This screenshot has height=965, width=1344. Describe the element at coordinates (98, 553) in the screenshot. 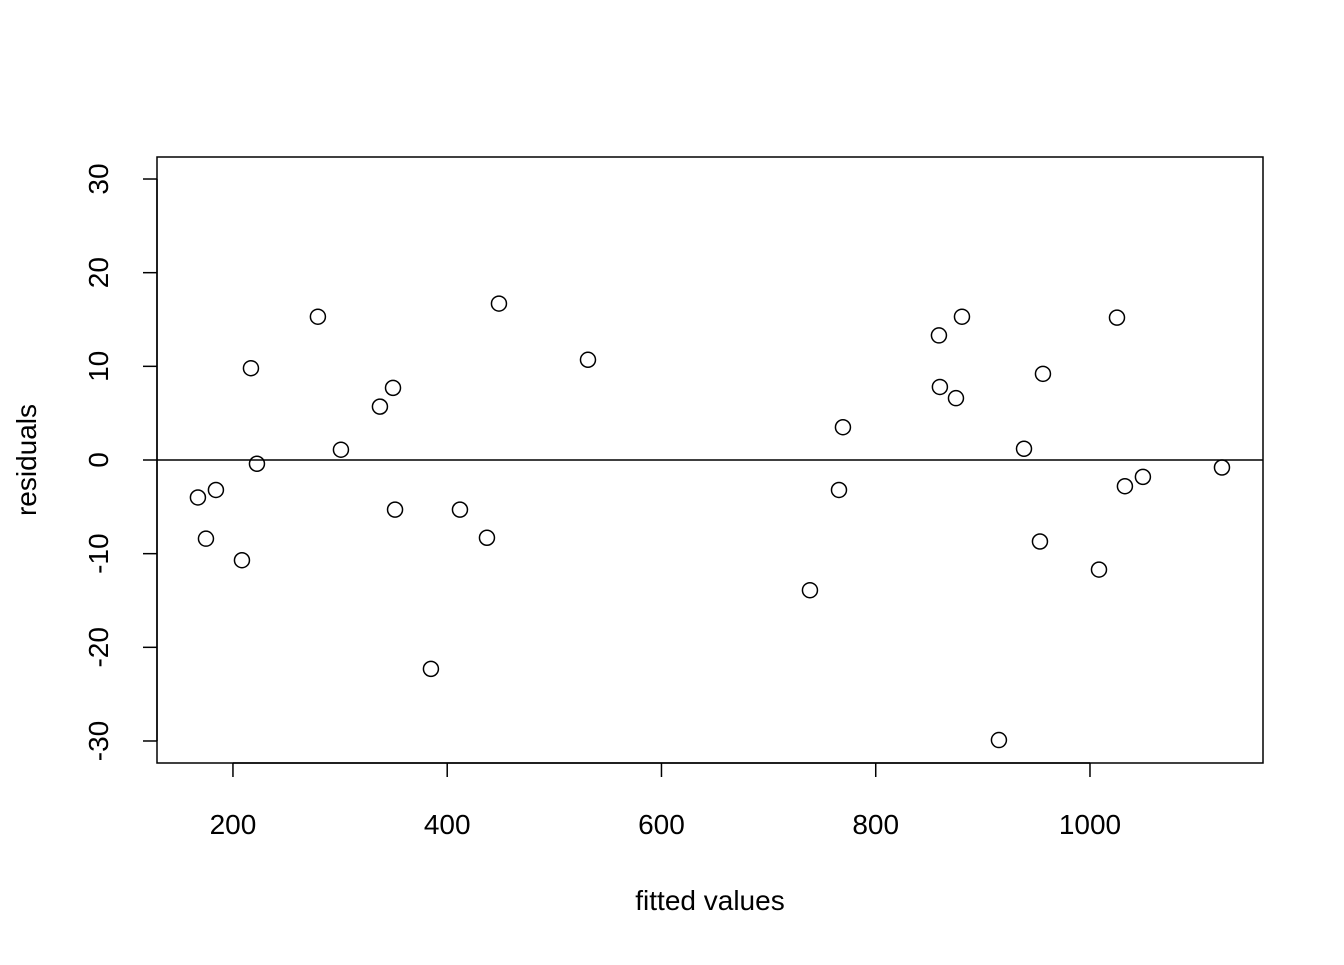

I see `y-tick-label: -10` at that location.